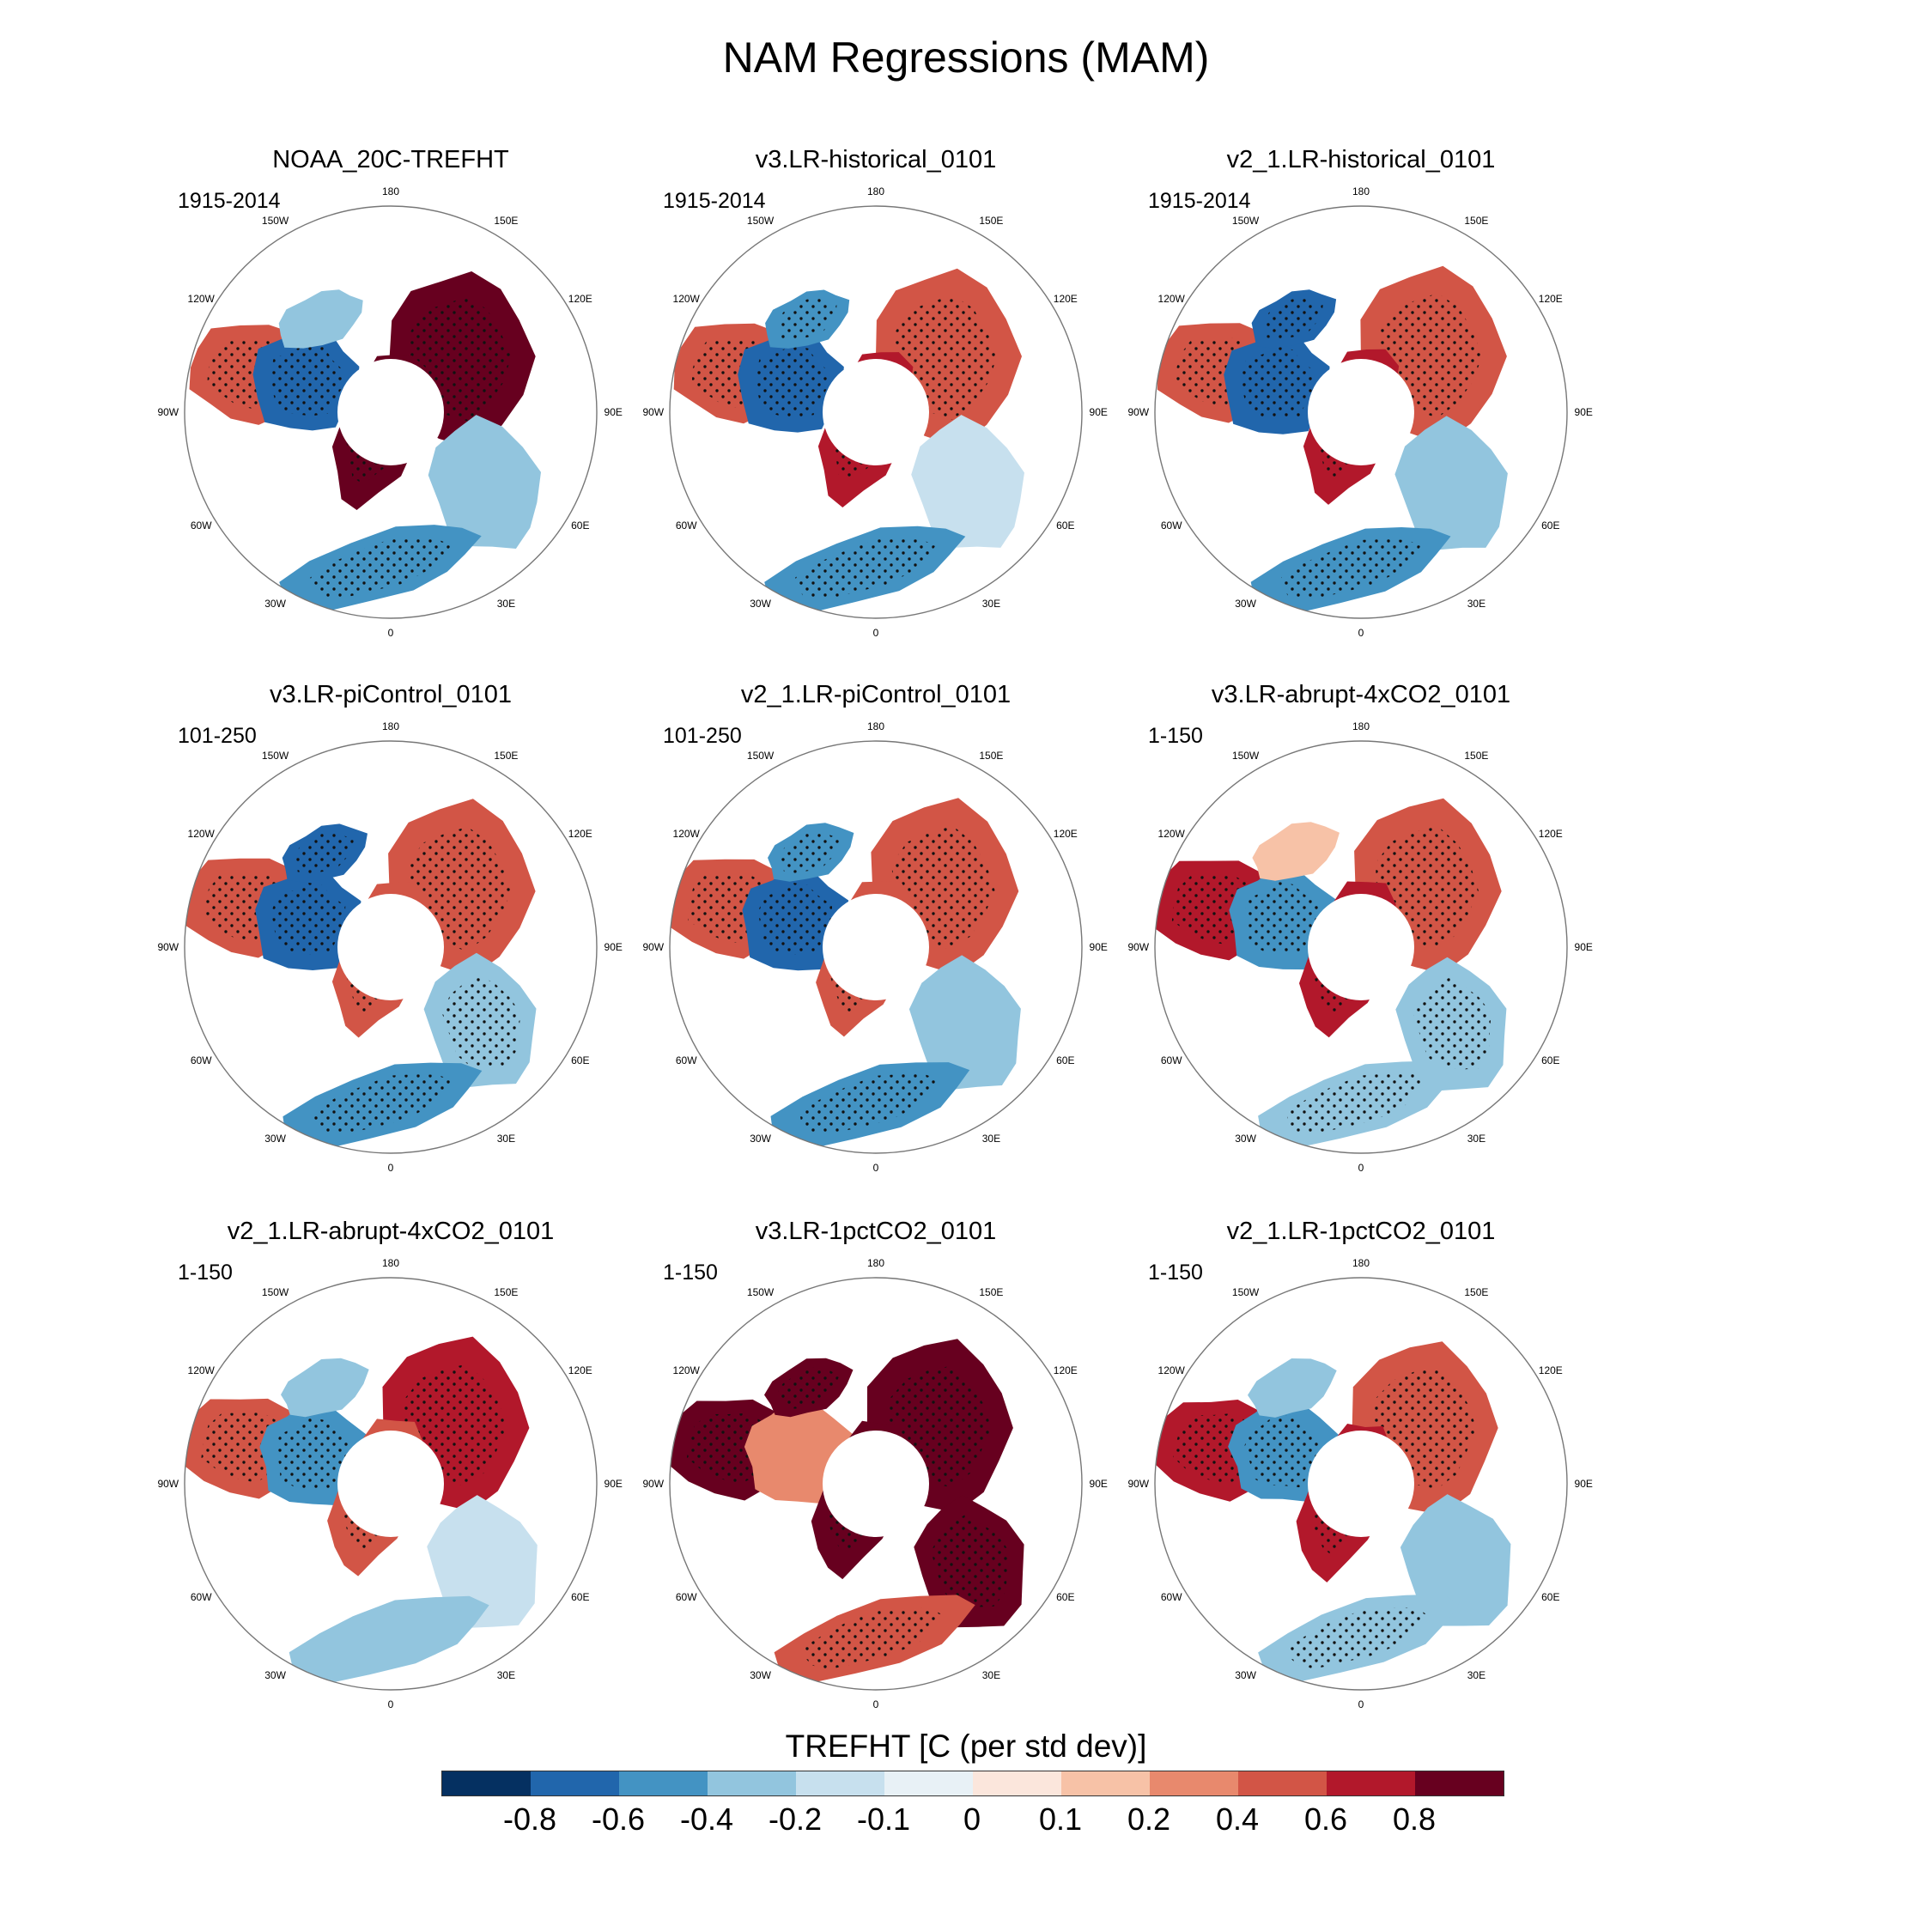  Describe the element at coordinates (1237, 1819) in the screenshot. I see `colorbar-tick-label: 0.4` at that location.